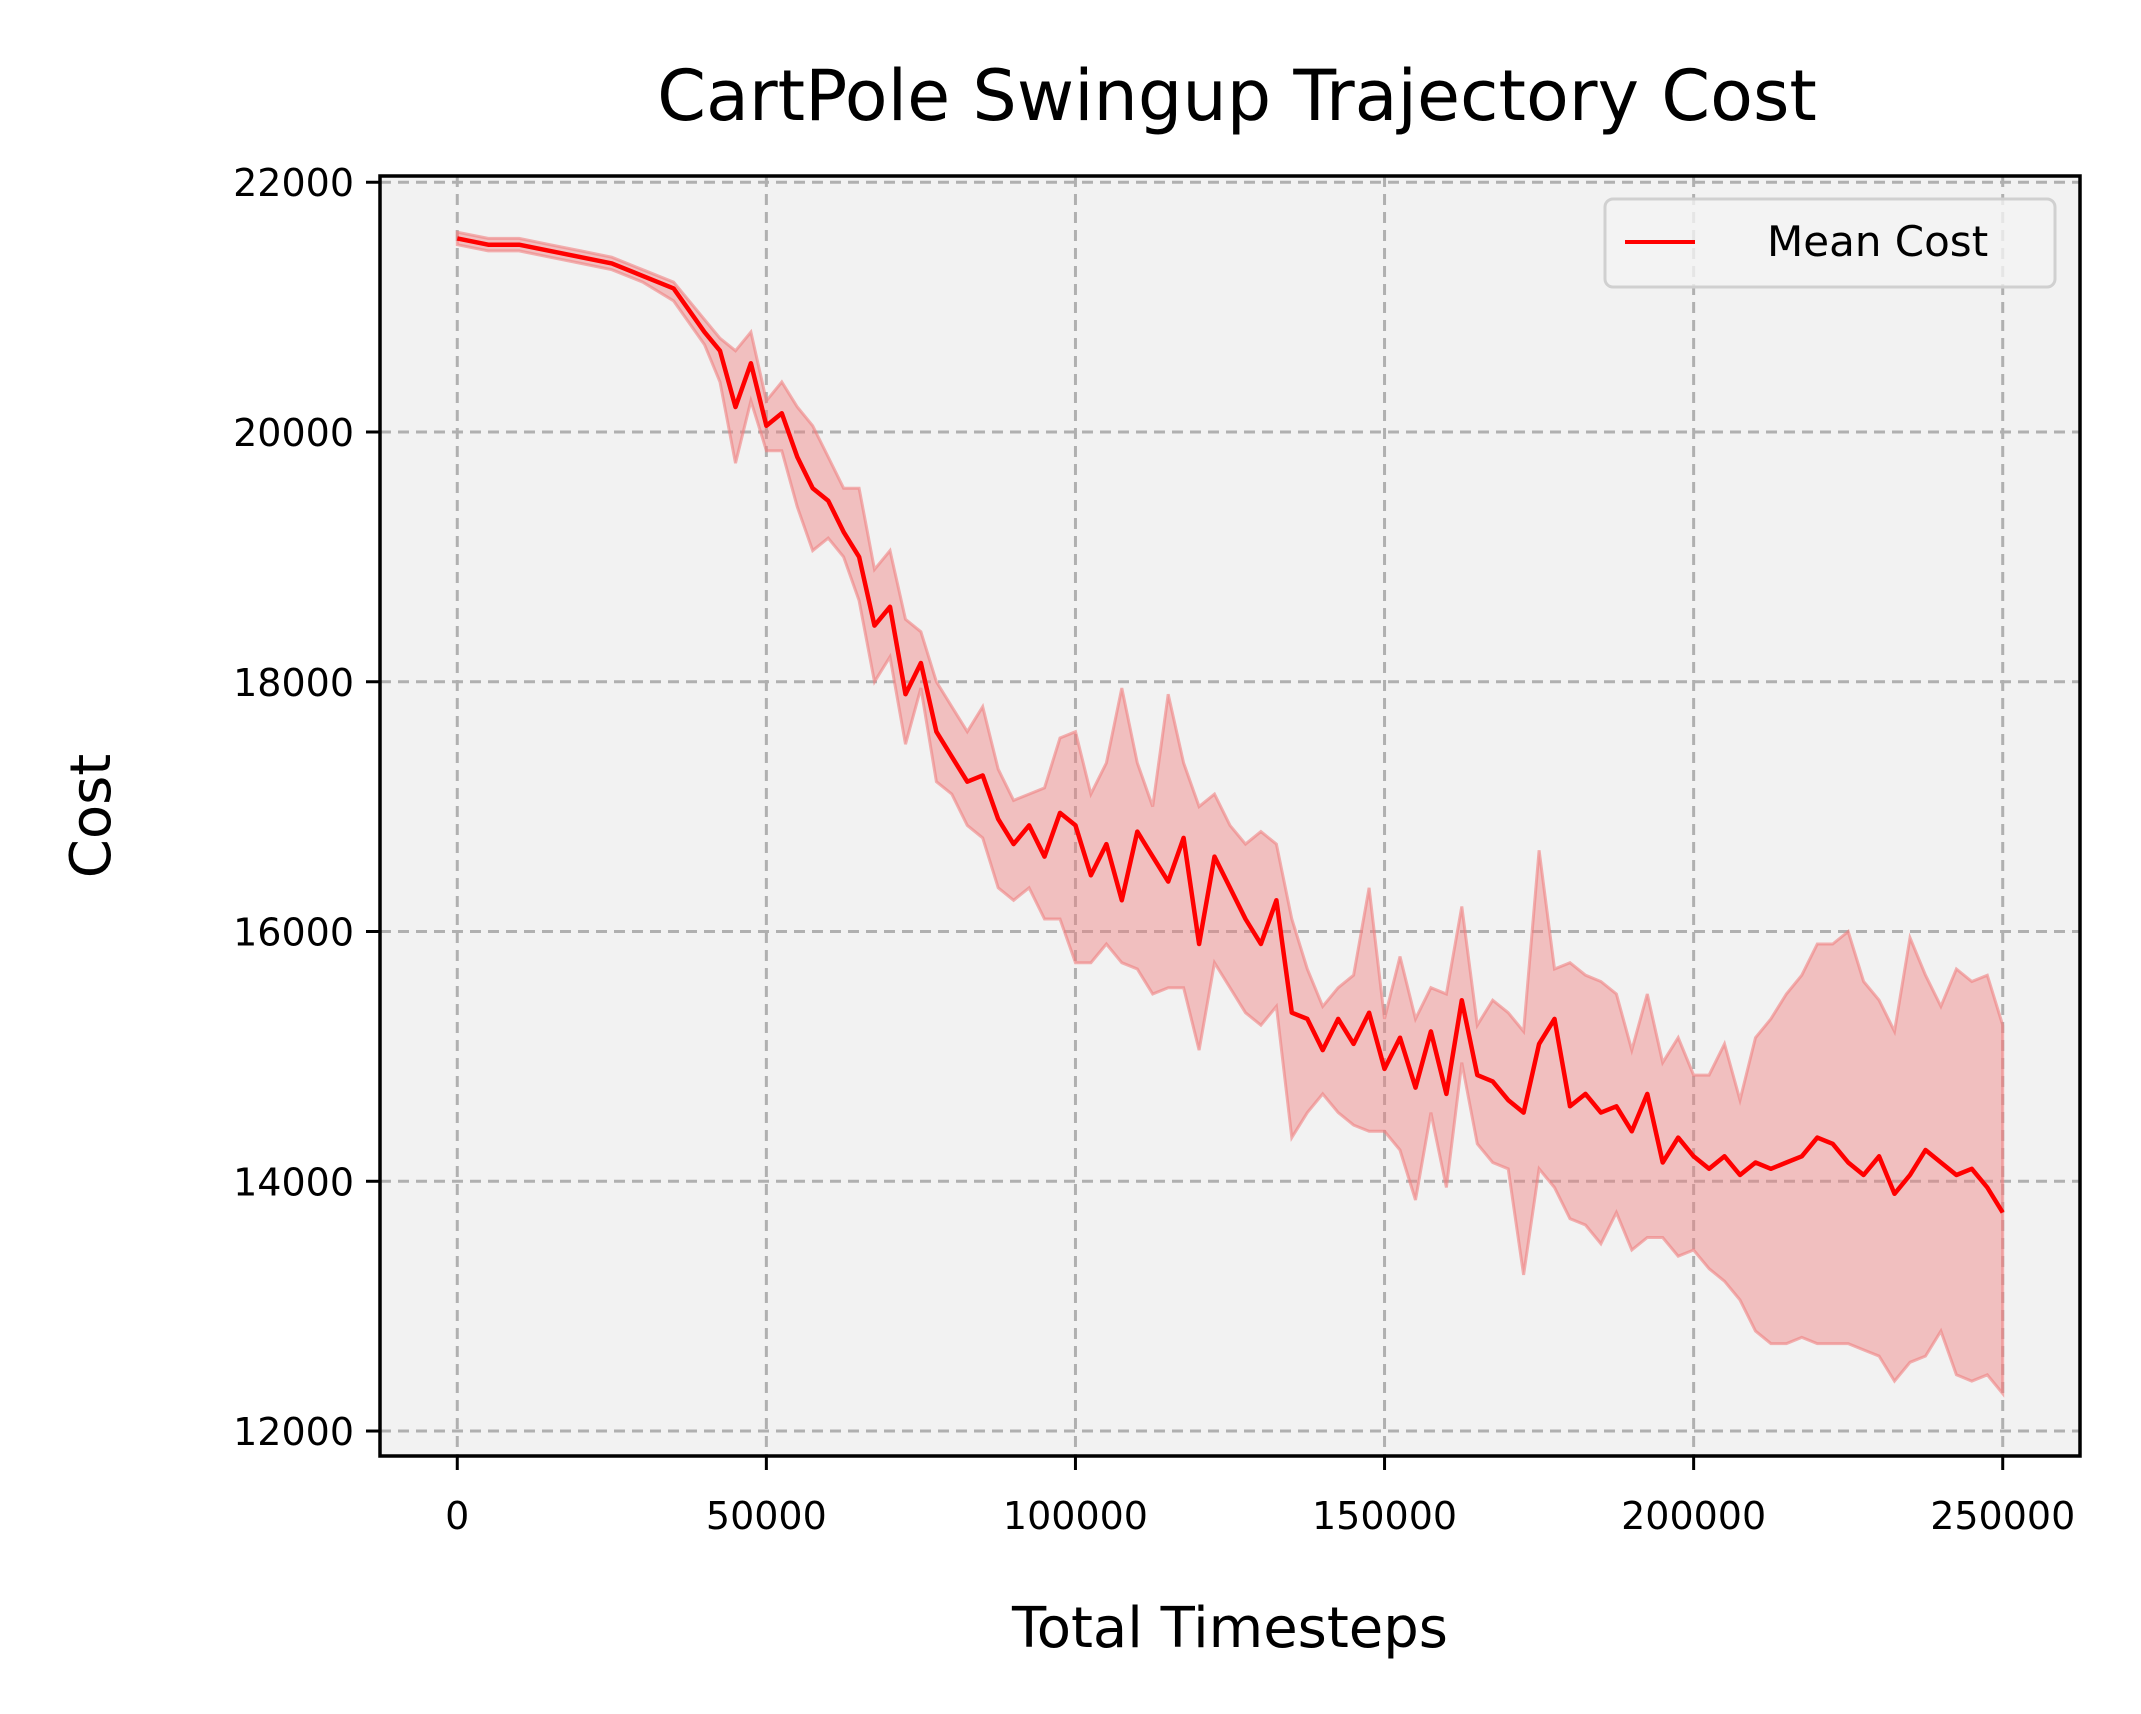  I want to click on y-tick-label: 14000, so click(293, 1182).